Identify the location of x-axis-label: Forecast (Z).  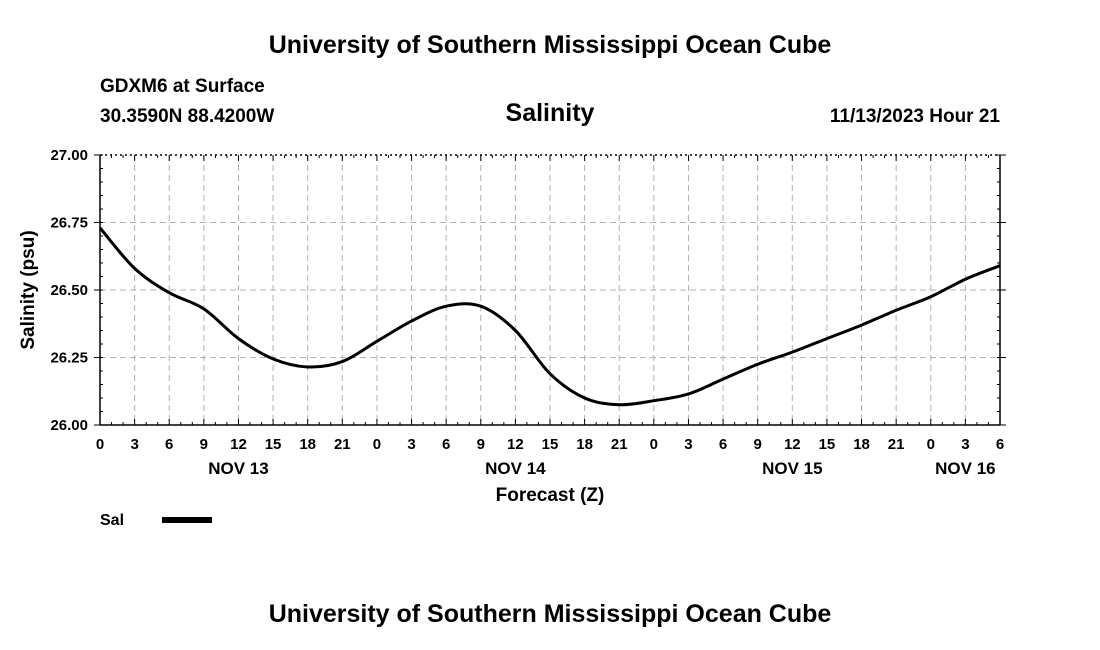
(550, 495).